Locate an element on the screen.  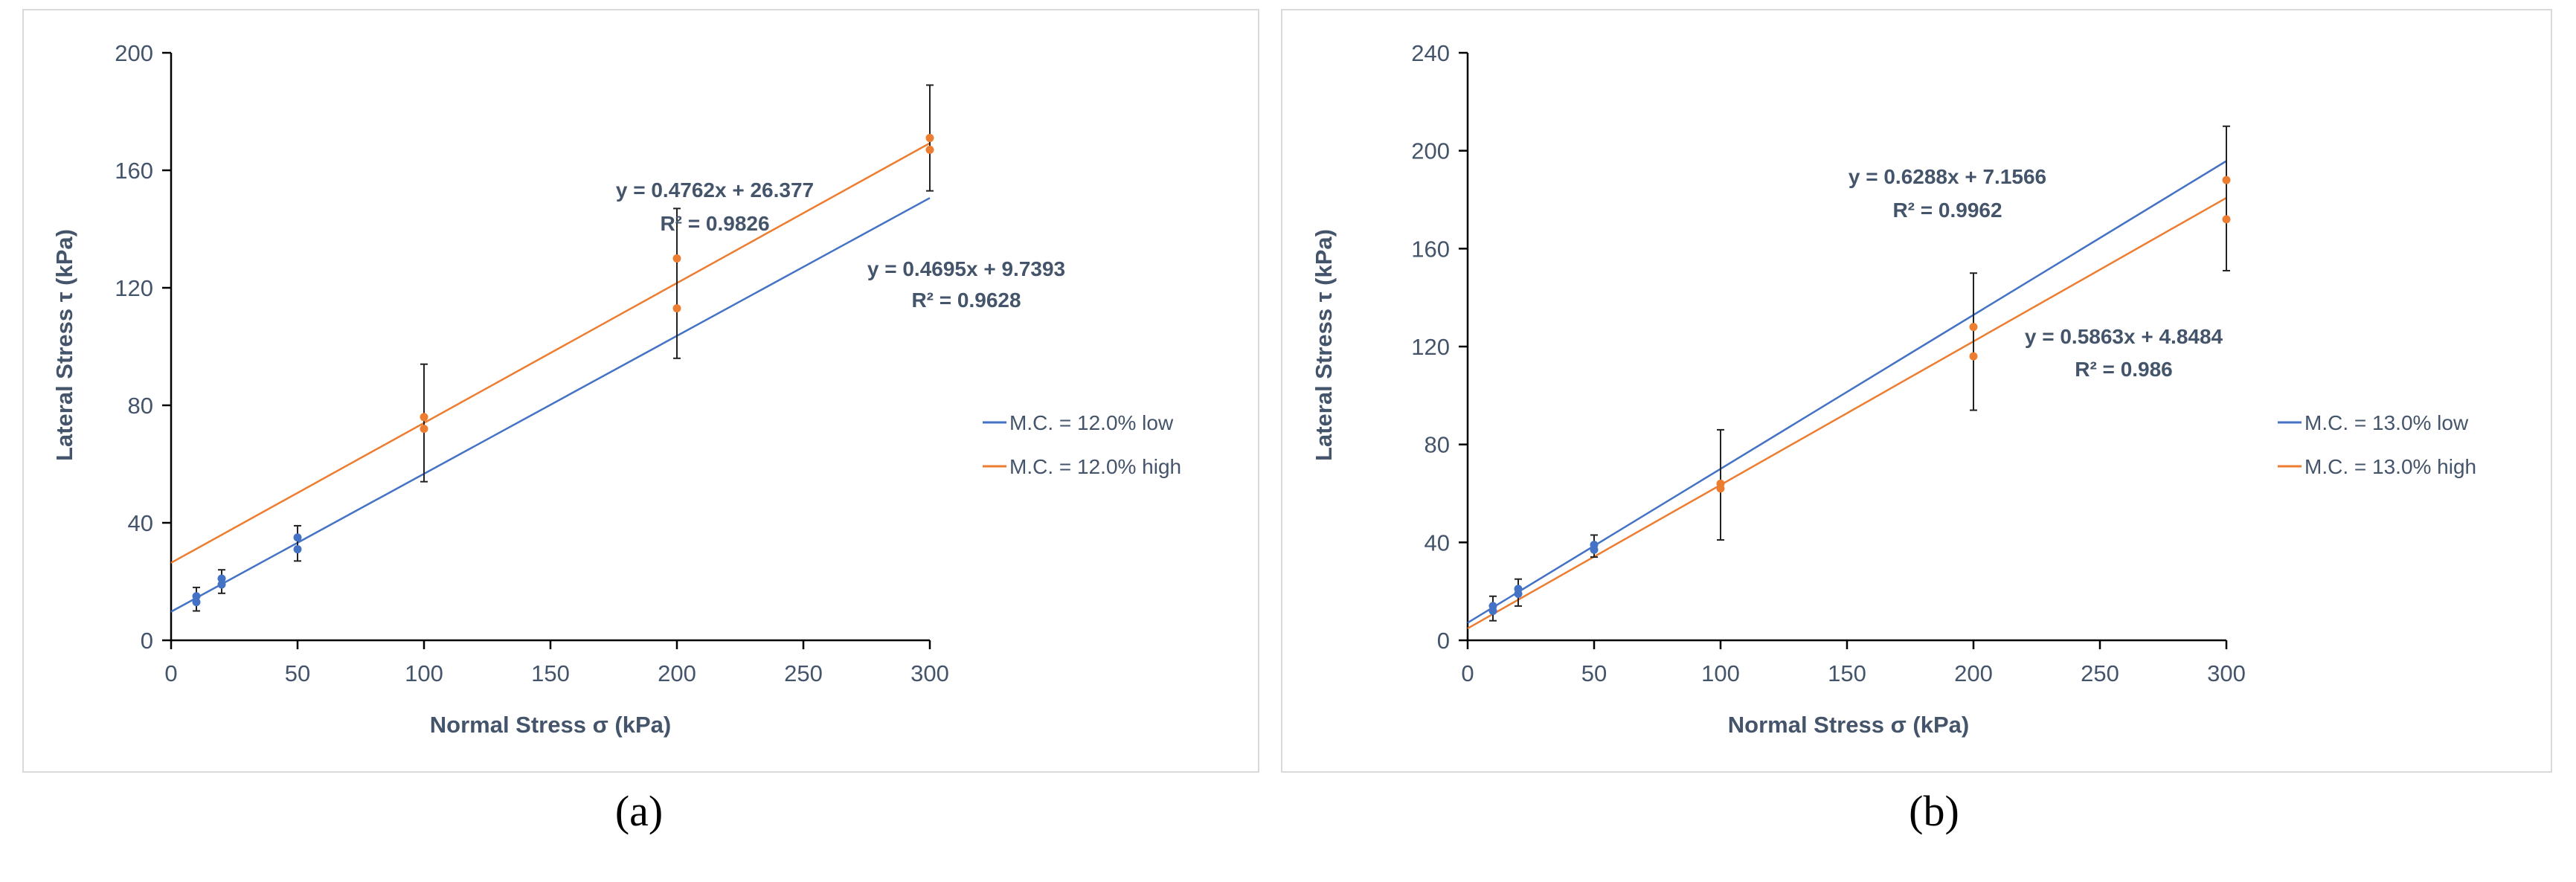
trendline-equation: y = 0.5863x + 4.8484 is located at coordinates (2124, 336).